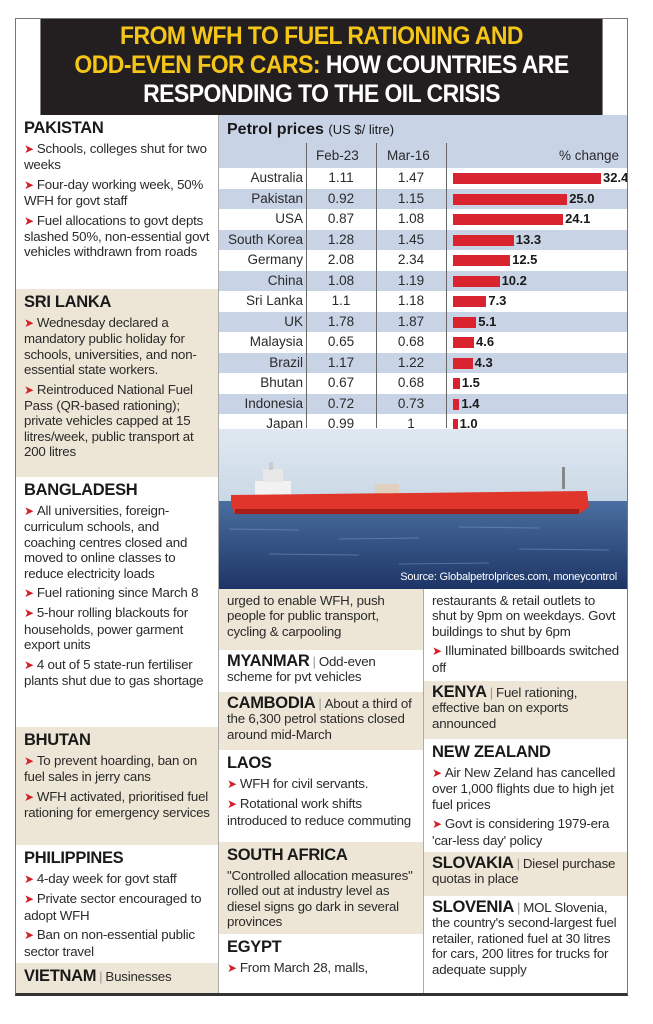  Describe the element at coordinates (423, 342) in the screenshot. I see `table-row: Malaysia 0.65 0.68 4.6` at that location.